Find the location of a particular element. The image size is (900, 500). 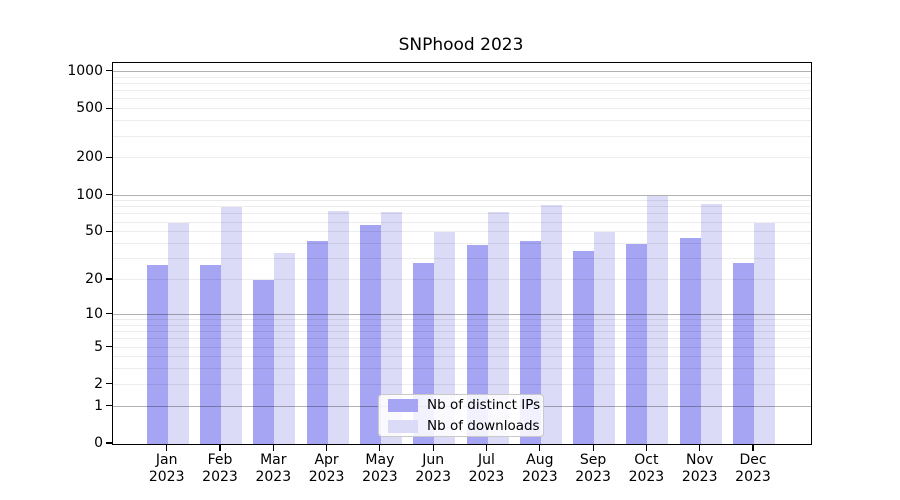

x-tick-label-jun: Jun 2023 is located at coordinates (433, 468).